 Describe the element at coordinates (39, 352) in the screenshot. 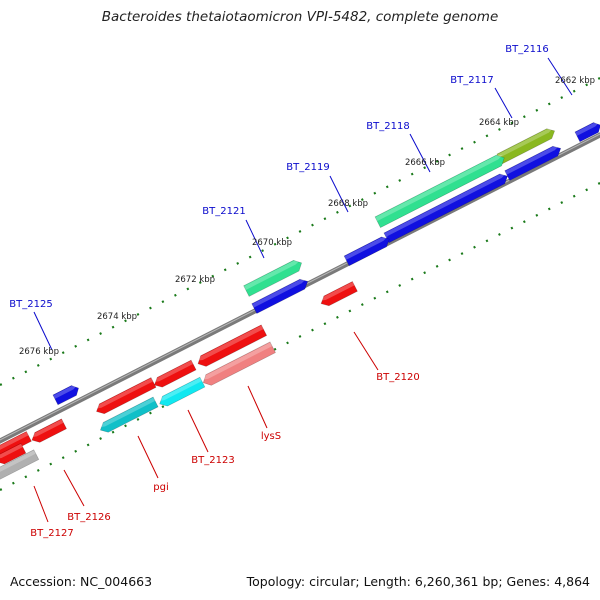

I see `kbp-label: 2676 kbp` at that location.